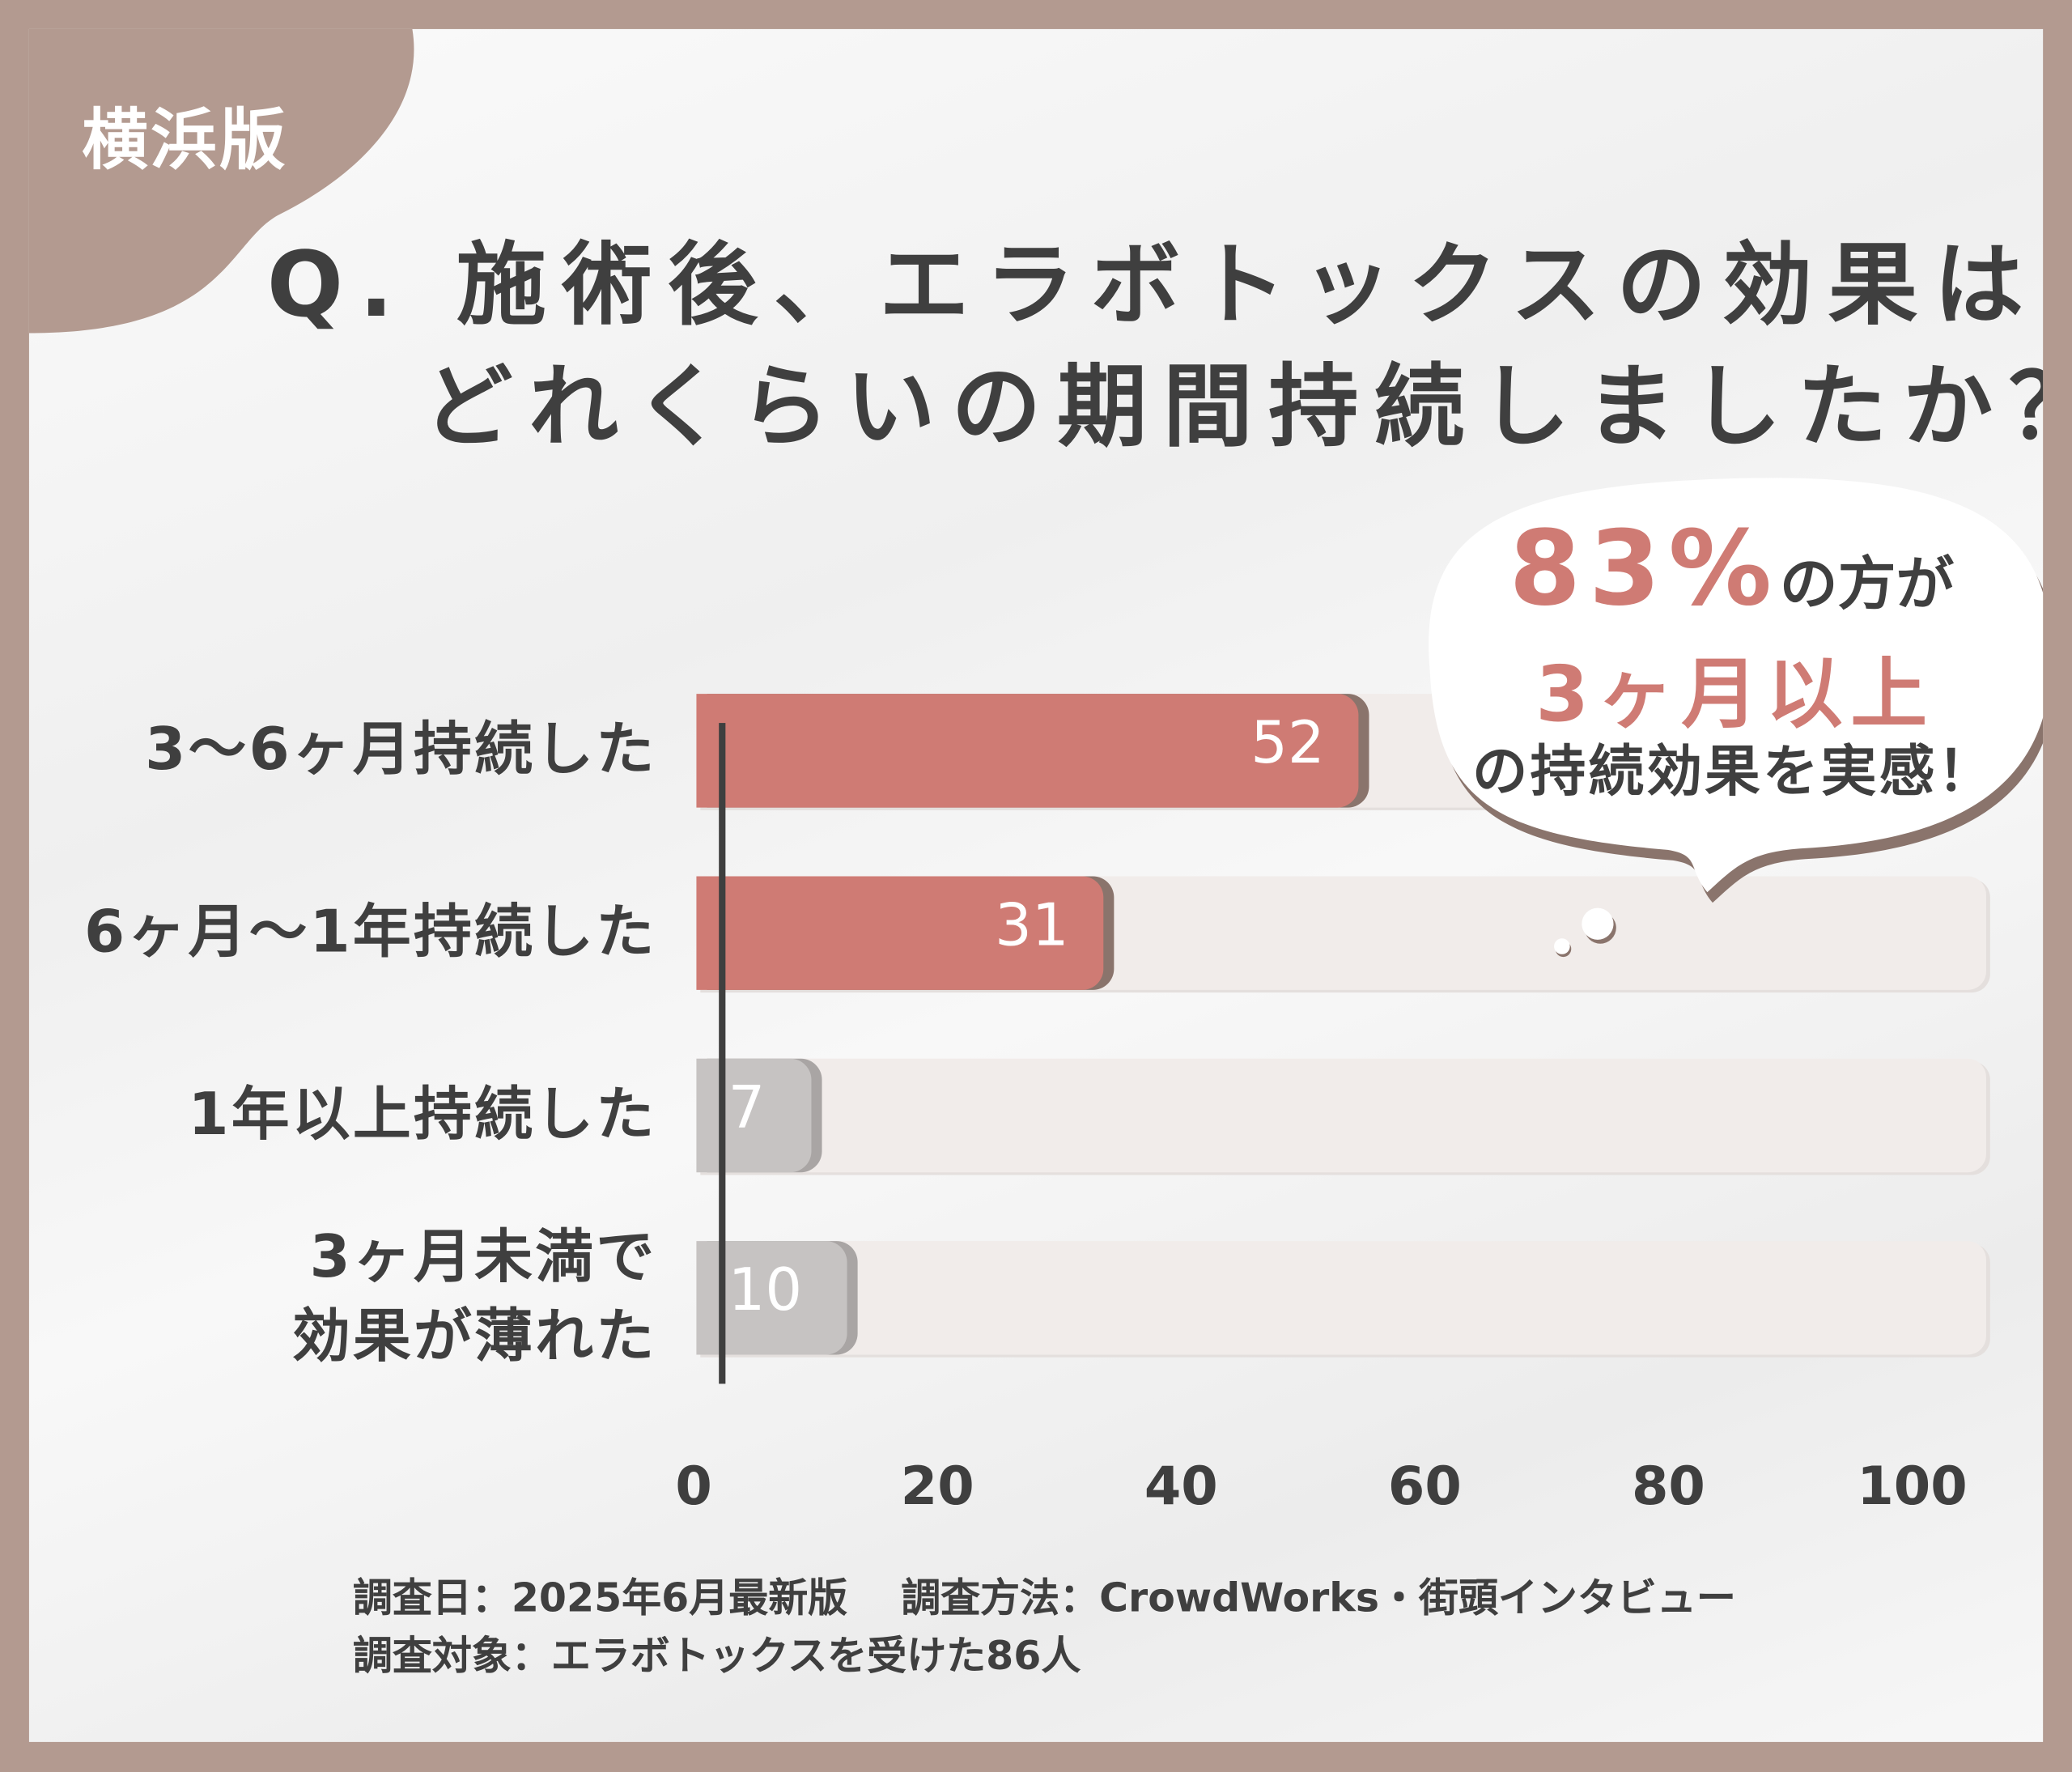  I want to click on category-label: 3ヶ月未満で効果が薄れた, so click(474, 1298).